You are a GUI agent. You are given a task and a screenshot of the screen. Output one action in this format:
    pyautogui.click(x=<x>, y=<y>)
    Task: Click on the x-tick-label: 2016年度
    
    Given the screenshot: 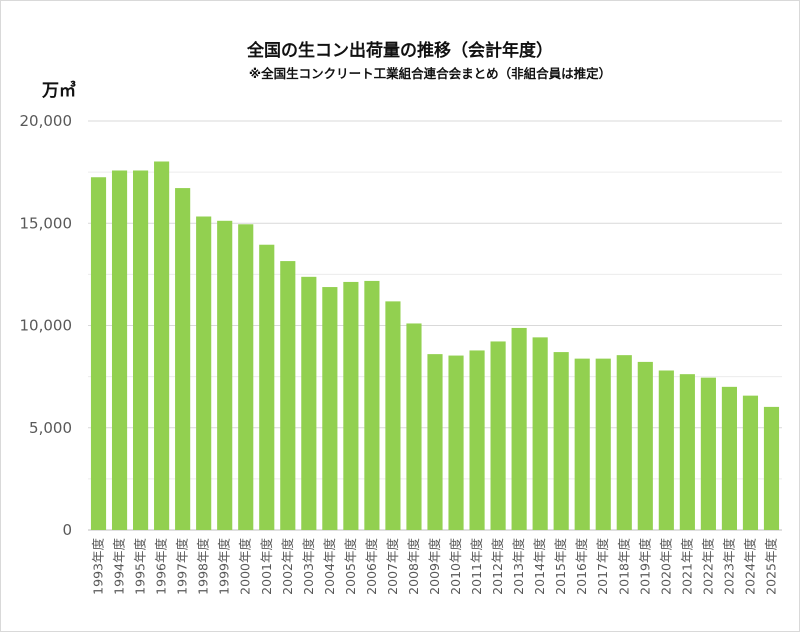 What is the action you would take?
    pyautogui.click(x=581, y=566)
    